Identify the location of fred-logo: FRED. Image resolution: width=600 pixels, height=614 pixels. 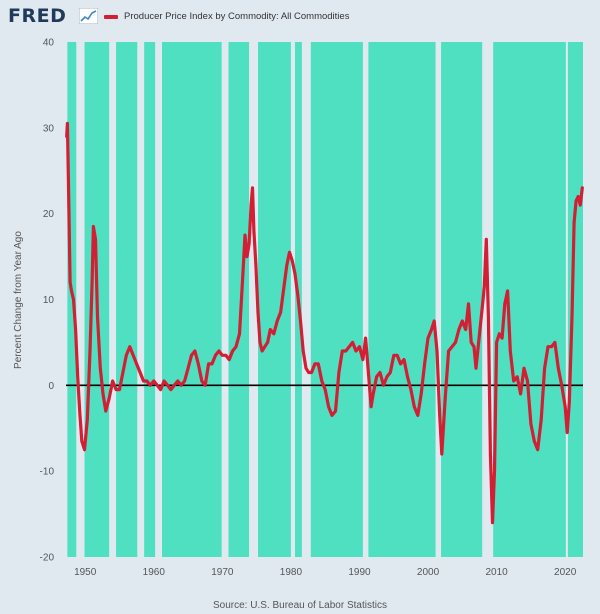
(37, 16).